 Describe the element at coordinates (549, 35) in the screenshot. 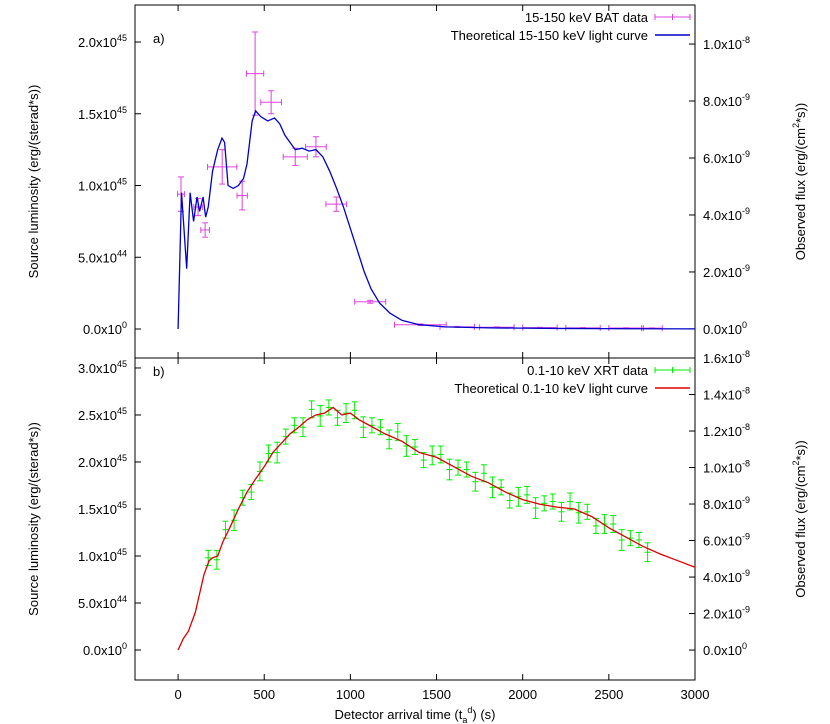

I see `legend-label: Theoretical 15-150 keV light curve` at that location.